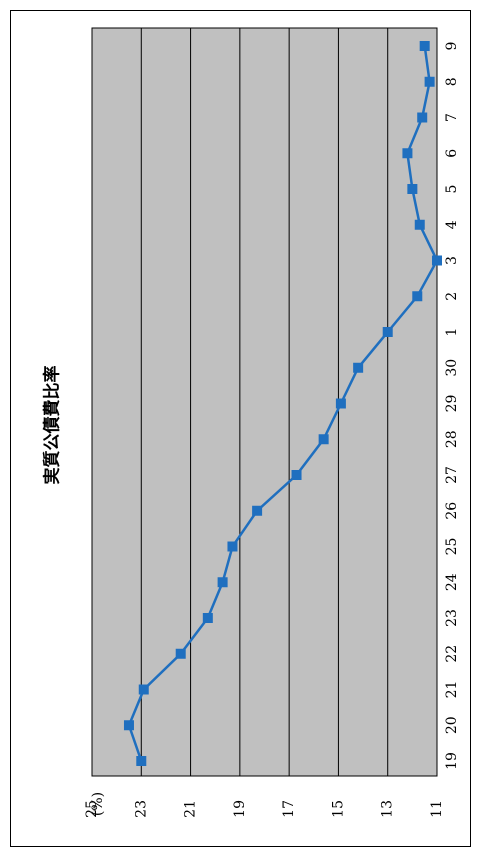 Image resolution: width=481 pixels, height=861 pixels. Describe the element at coordinates (452, 332) in the screenshot. I see `x-tick-label: 1` at that location.